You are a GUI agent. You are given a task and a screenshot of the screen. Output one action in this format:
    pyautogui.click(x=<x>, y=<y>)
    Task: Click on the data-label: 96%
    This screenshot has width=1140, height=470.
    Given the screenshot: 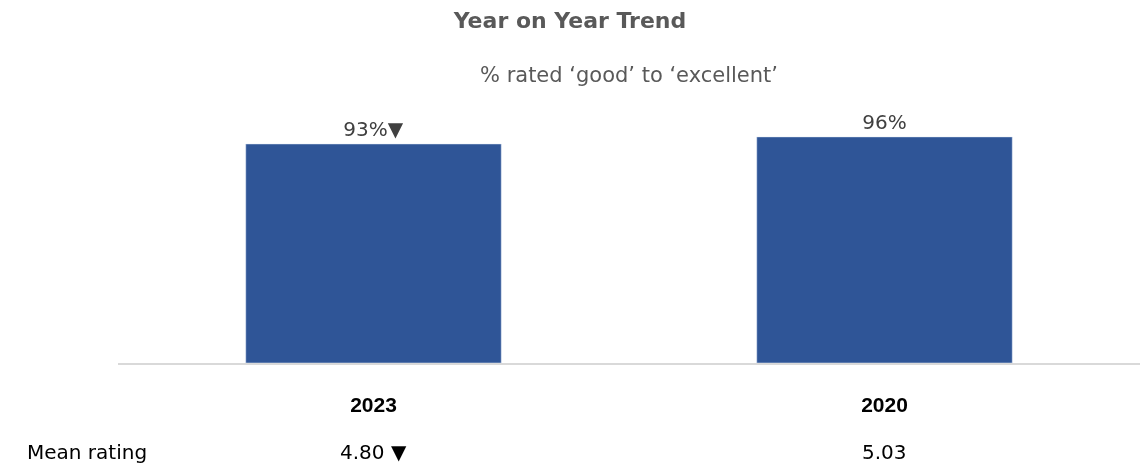 What is the action you would take?
    pyautogui.click(x=884, y=121)
    